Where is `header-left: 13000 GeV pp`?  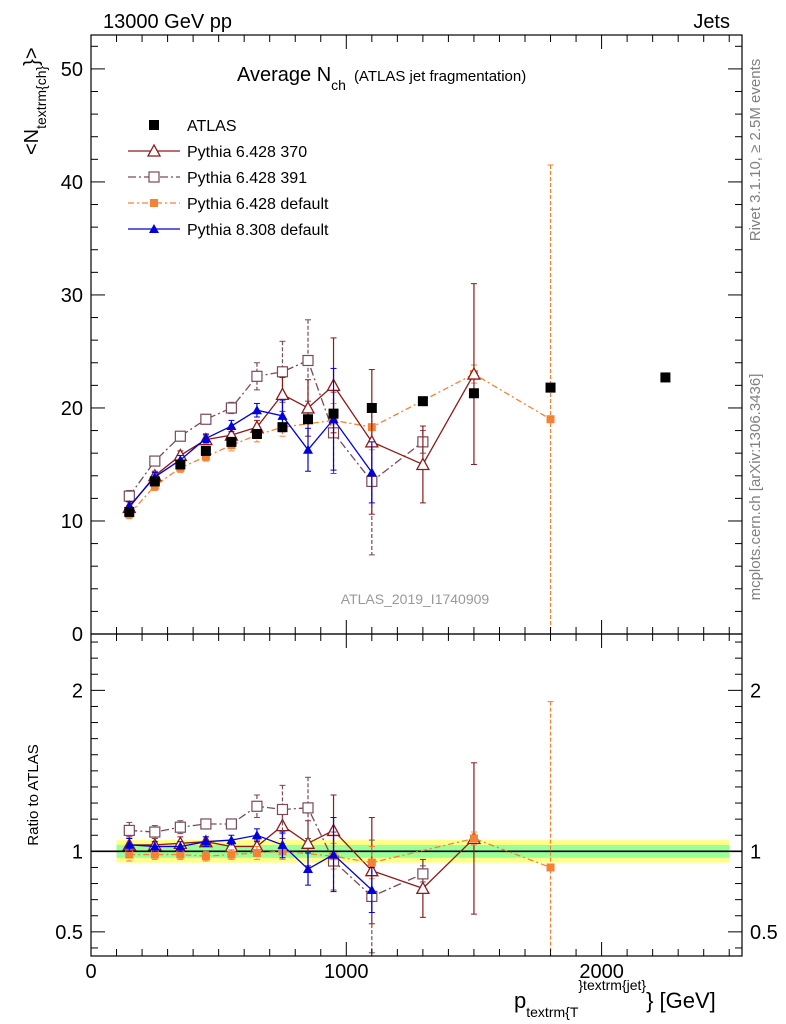
header-left: 13000 GeV pp is located at coordinates (167, 22).